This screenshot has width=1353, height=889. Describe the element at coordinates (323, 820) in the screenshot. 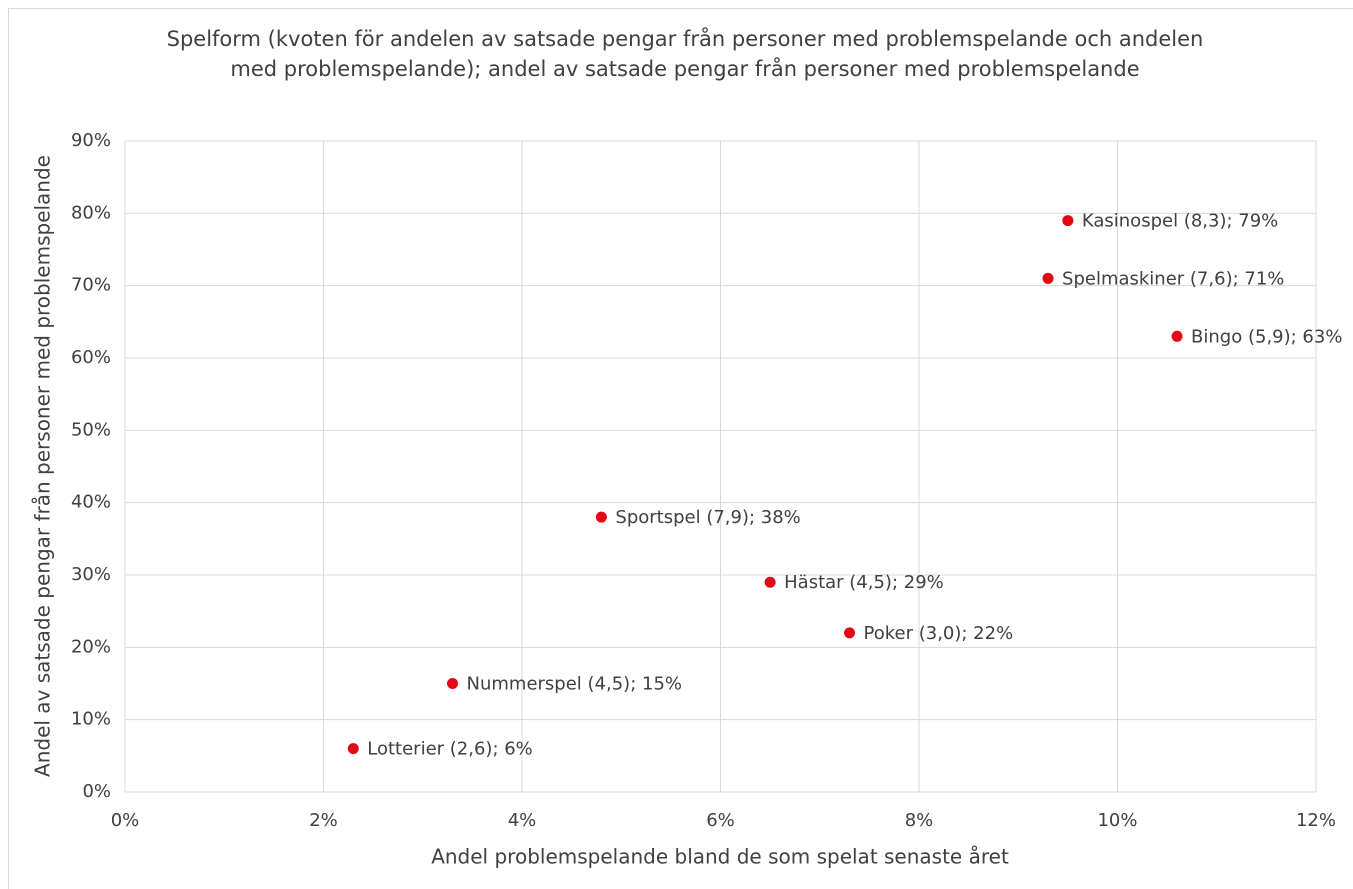

I see `x-tick-label: 2%` at that location.